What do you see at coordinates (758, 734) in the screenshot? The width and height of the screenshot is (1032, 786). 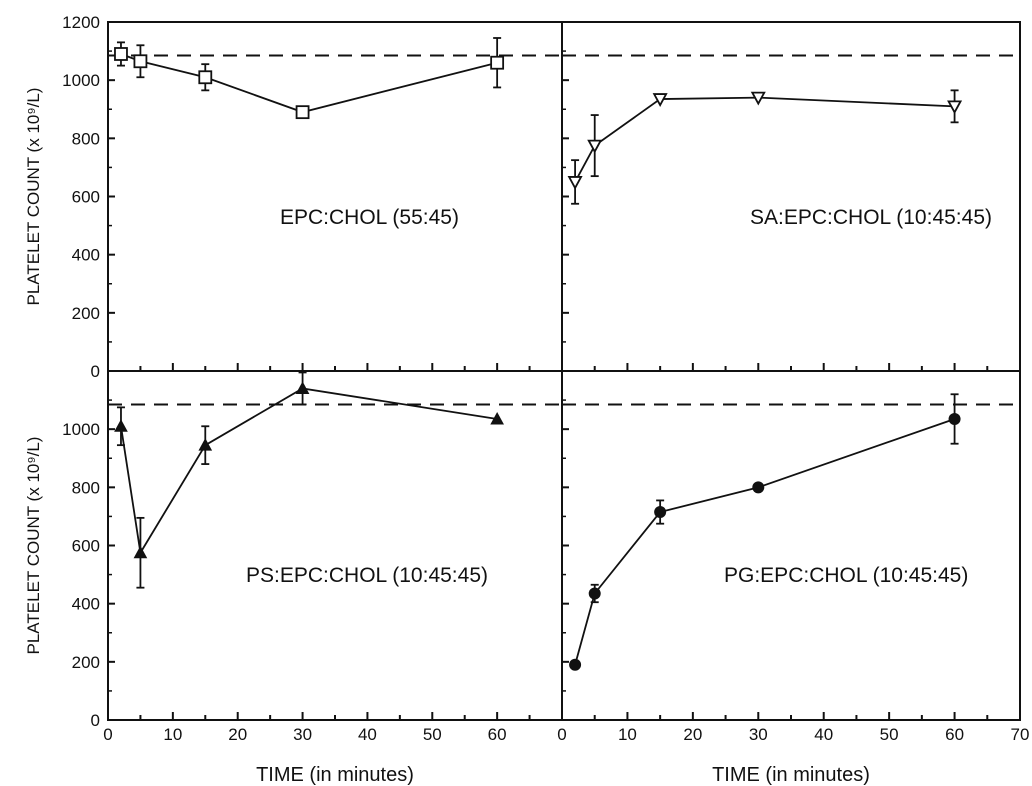 I see `x-tick-label-right: 30` at bounding box center [758, 734].